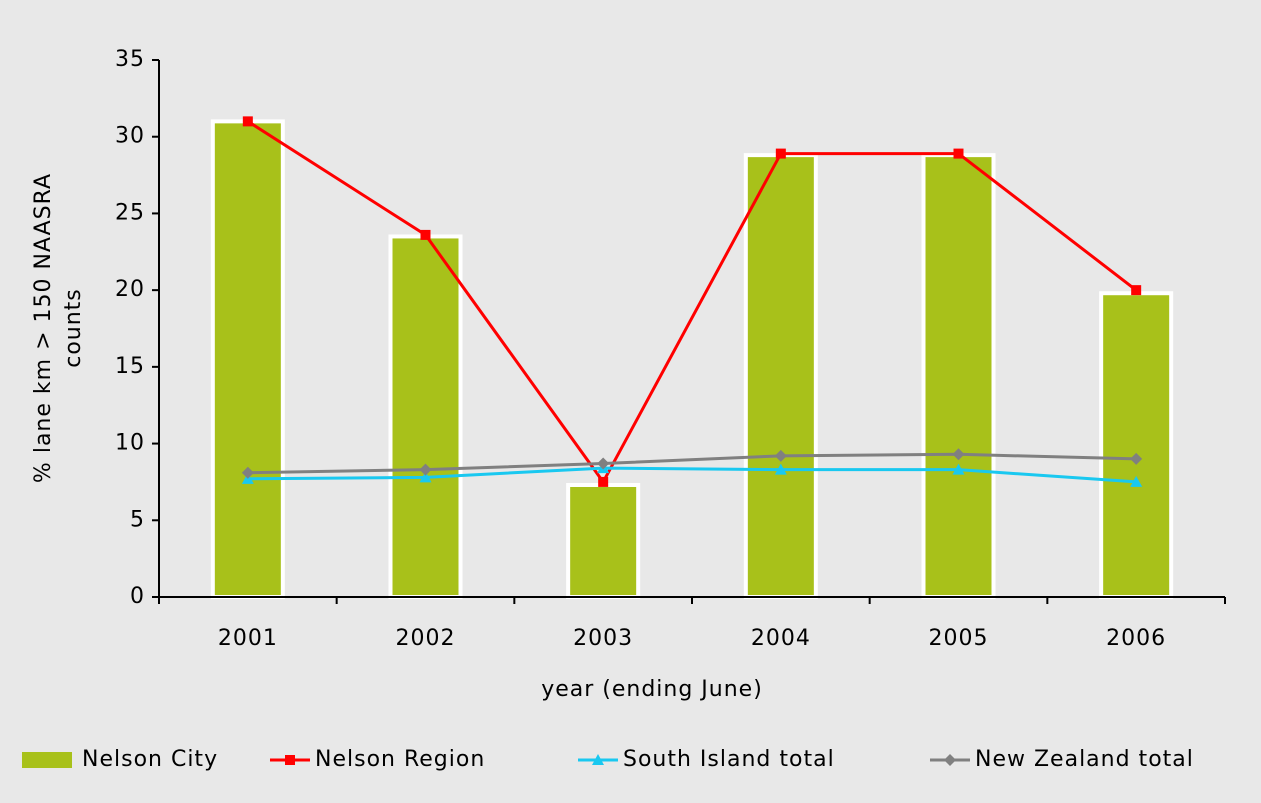 Image resolution: width=1261 pixels, height=803 pixels. What do you see at coordinates (130, 59) in the screenshot?
I see `y-tick-label: 35` at bounding box center [130, 59].